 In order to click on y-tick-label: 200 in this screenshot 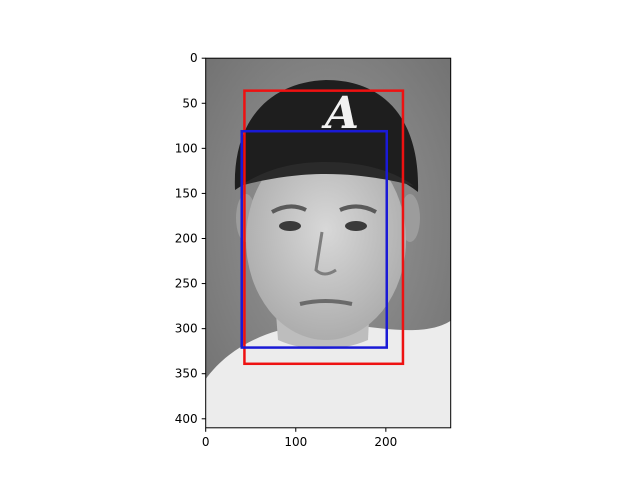, I will do `click(186, 238)`.